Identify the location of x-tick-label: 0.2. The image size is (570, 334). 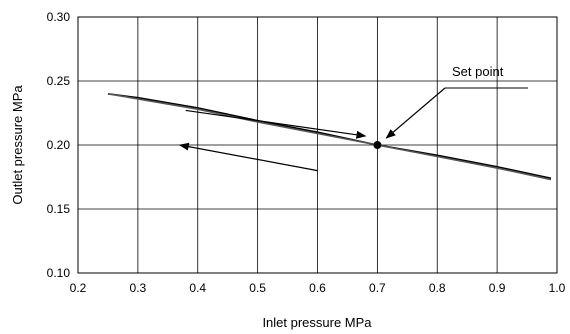
(78, 288).